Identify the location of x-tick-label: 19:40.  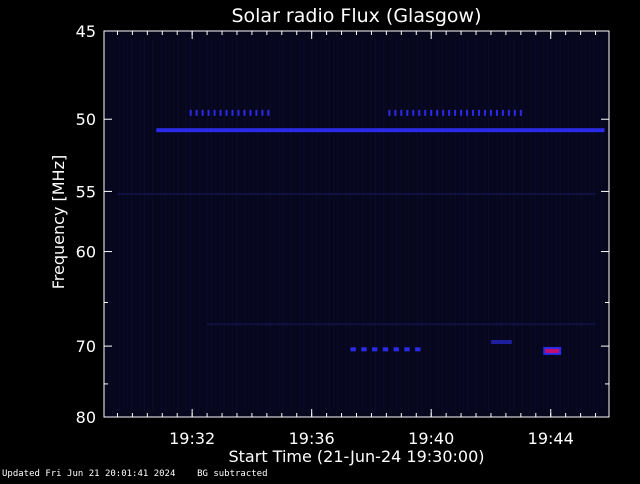
(431, 438).